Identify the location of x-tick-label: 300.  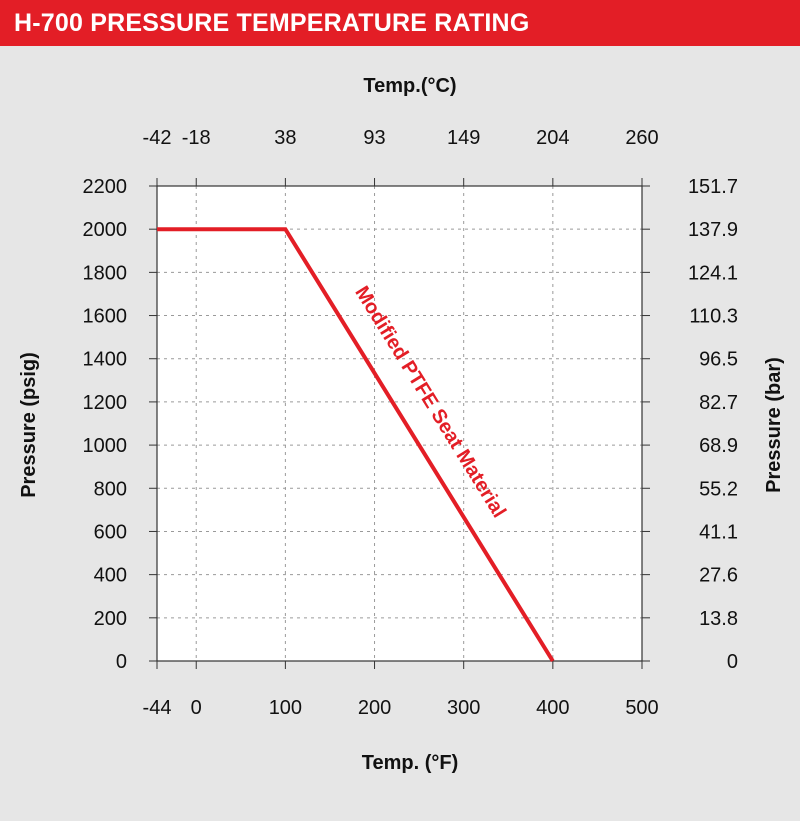
(463, 708).